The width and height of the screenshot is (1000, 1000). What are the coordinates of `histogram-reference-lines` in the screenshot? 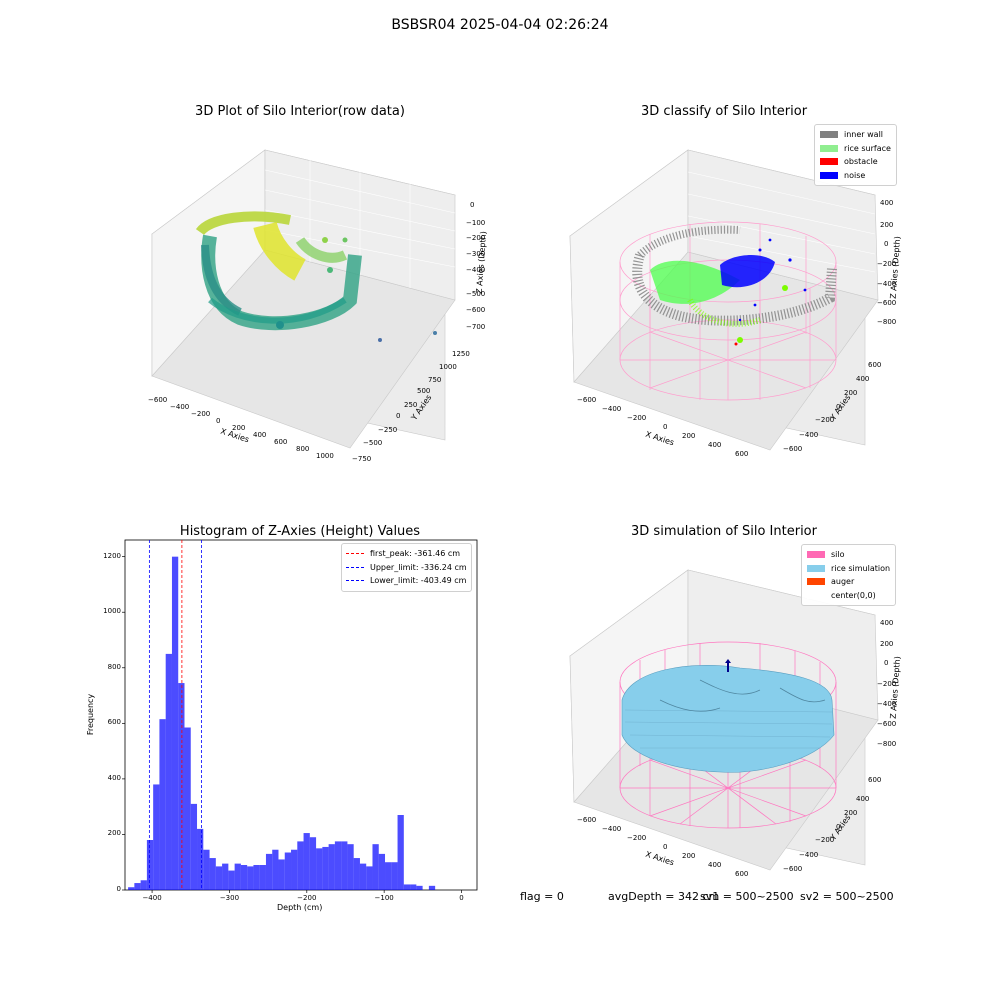 It's located at (175, 715).